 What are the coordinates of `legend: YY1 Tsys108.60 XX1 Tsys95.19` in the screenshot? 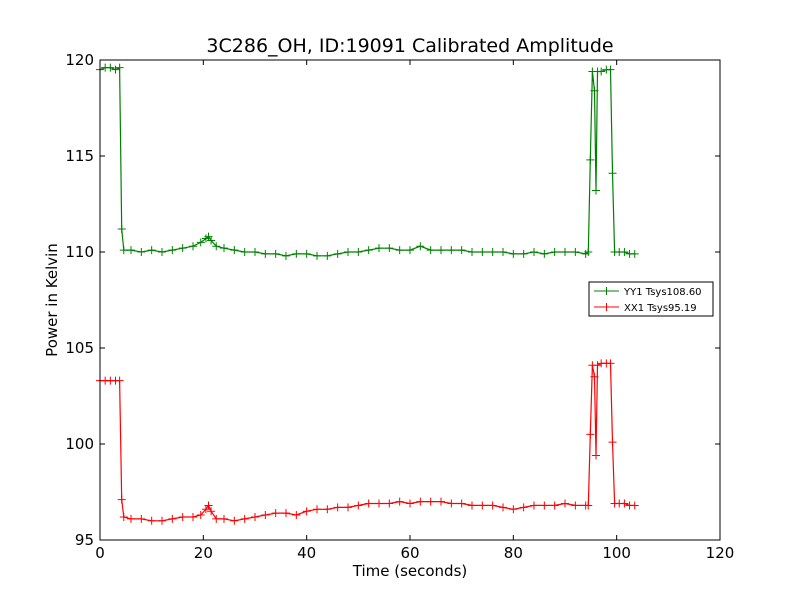 It's located at (651, 299).